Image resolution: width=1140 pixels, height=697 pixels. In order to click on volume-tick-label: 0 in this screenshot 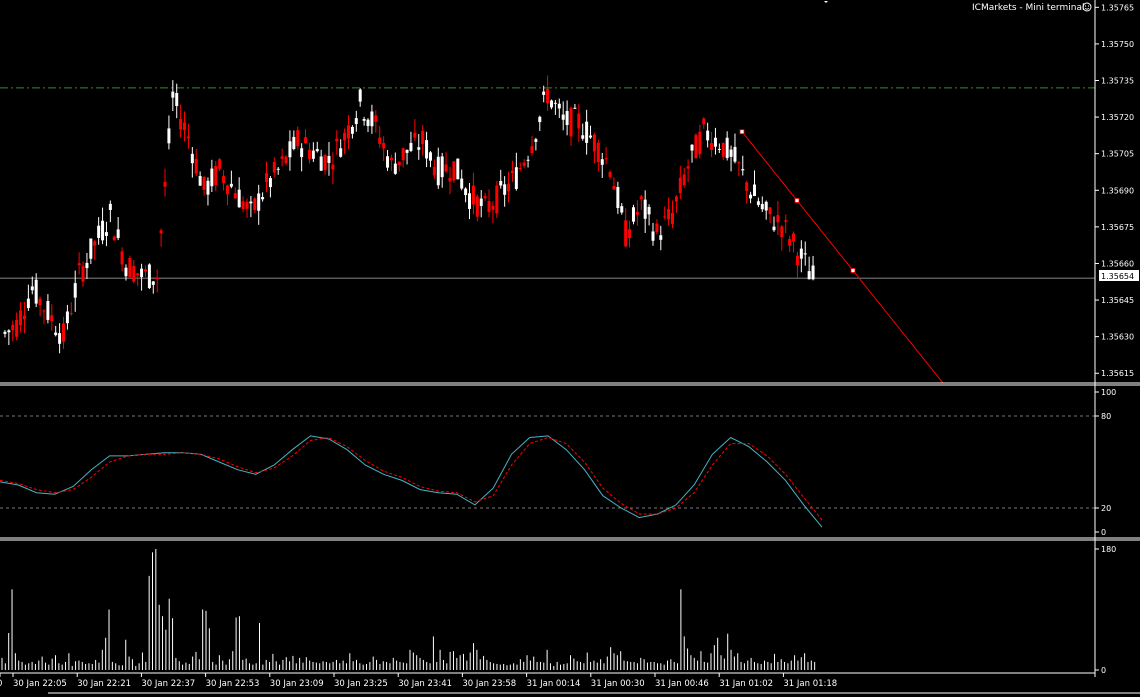, I will do `click(1103, 670)`.